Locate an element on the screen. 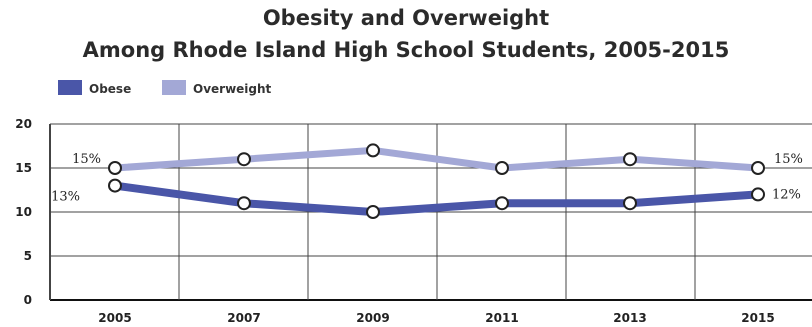 The height and width of the screenshot is (327, 812). x-tick-label: 2013 is located at coordinates (629, 318).